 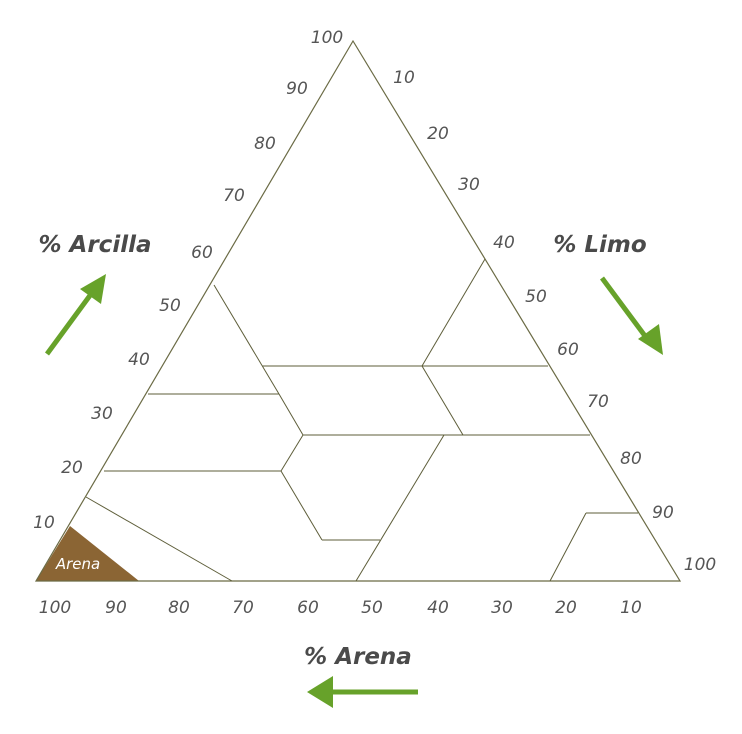 I want to click on clay-tick-label: 30, so click(x=102, y=414).